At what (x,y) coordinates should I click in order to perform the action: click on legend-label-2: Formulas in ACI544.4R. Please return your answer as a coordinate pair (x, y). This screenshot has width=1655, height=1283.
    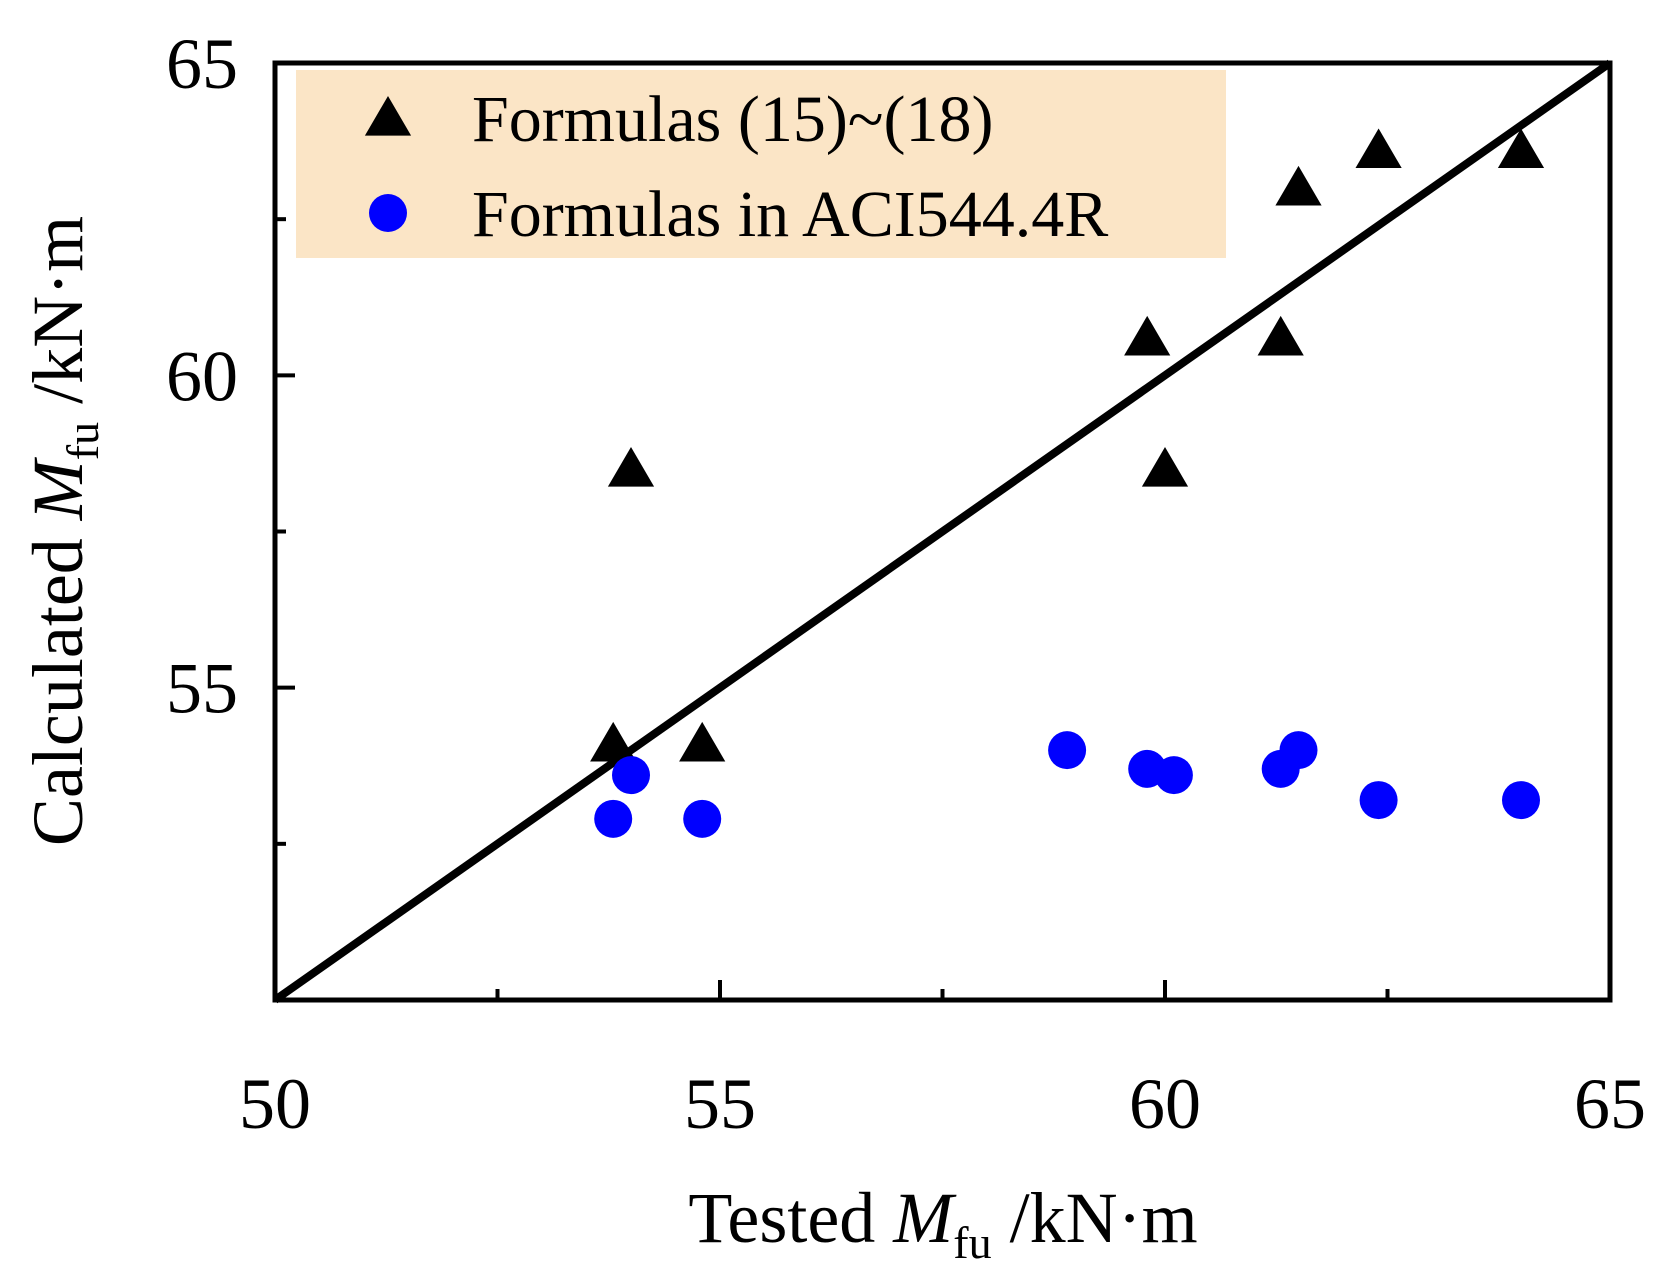
    Looking at the image, I should click on (790, 214).